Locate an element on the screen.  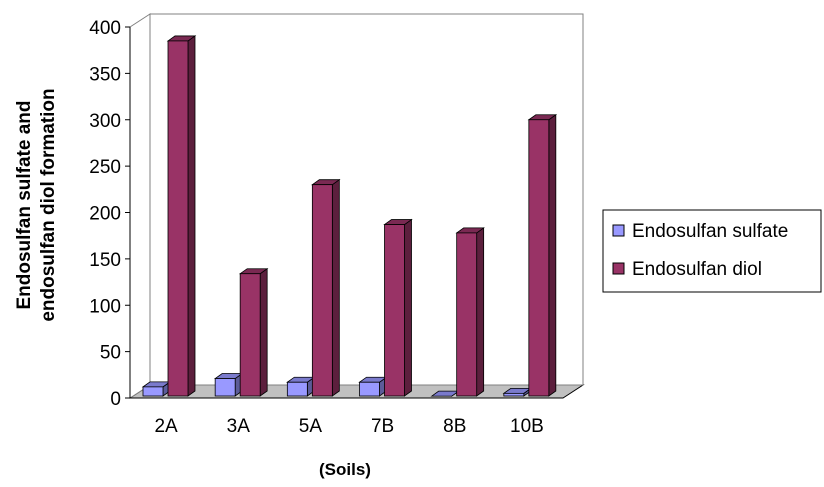
x-tick-labels: 2A 3A 5A 7B 8B 10B is located at coordinates (348, 426).